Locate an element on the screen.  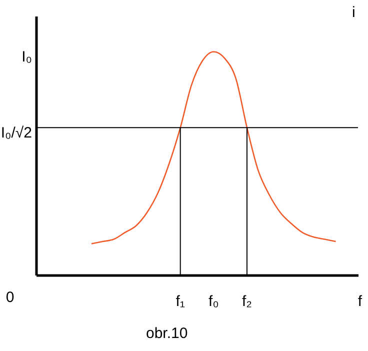
text: 0 is located at coordinates (10, 297).